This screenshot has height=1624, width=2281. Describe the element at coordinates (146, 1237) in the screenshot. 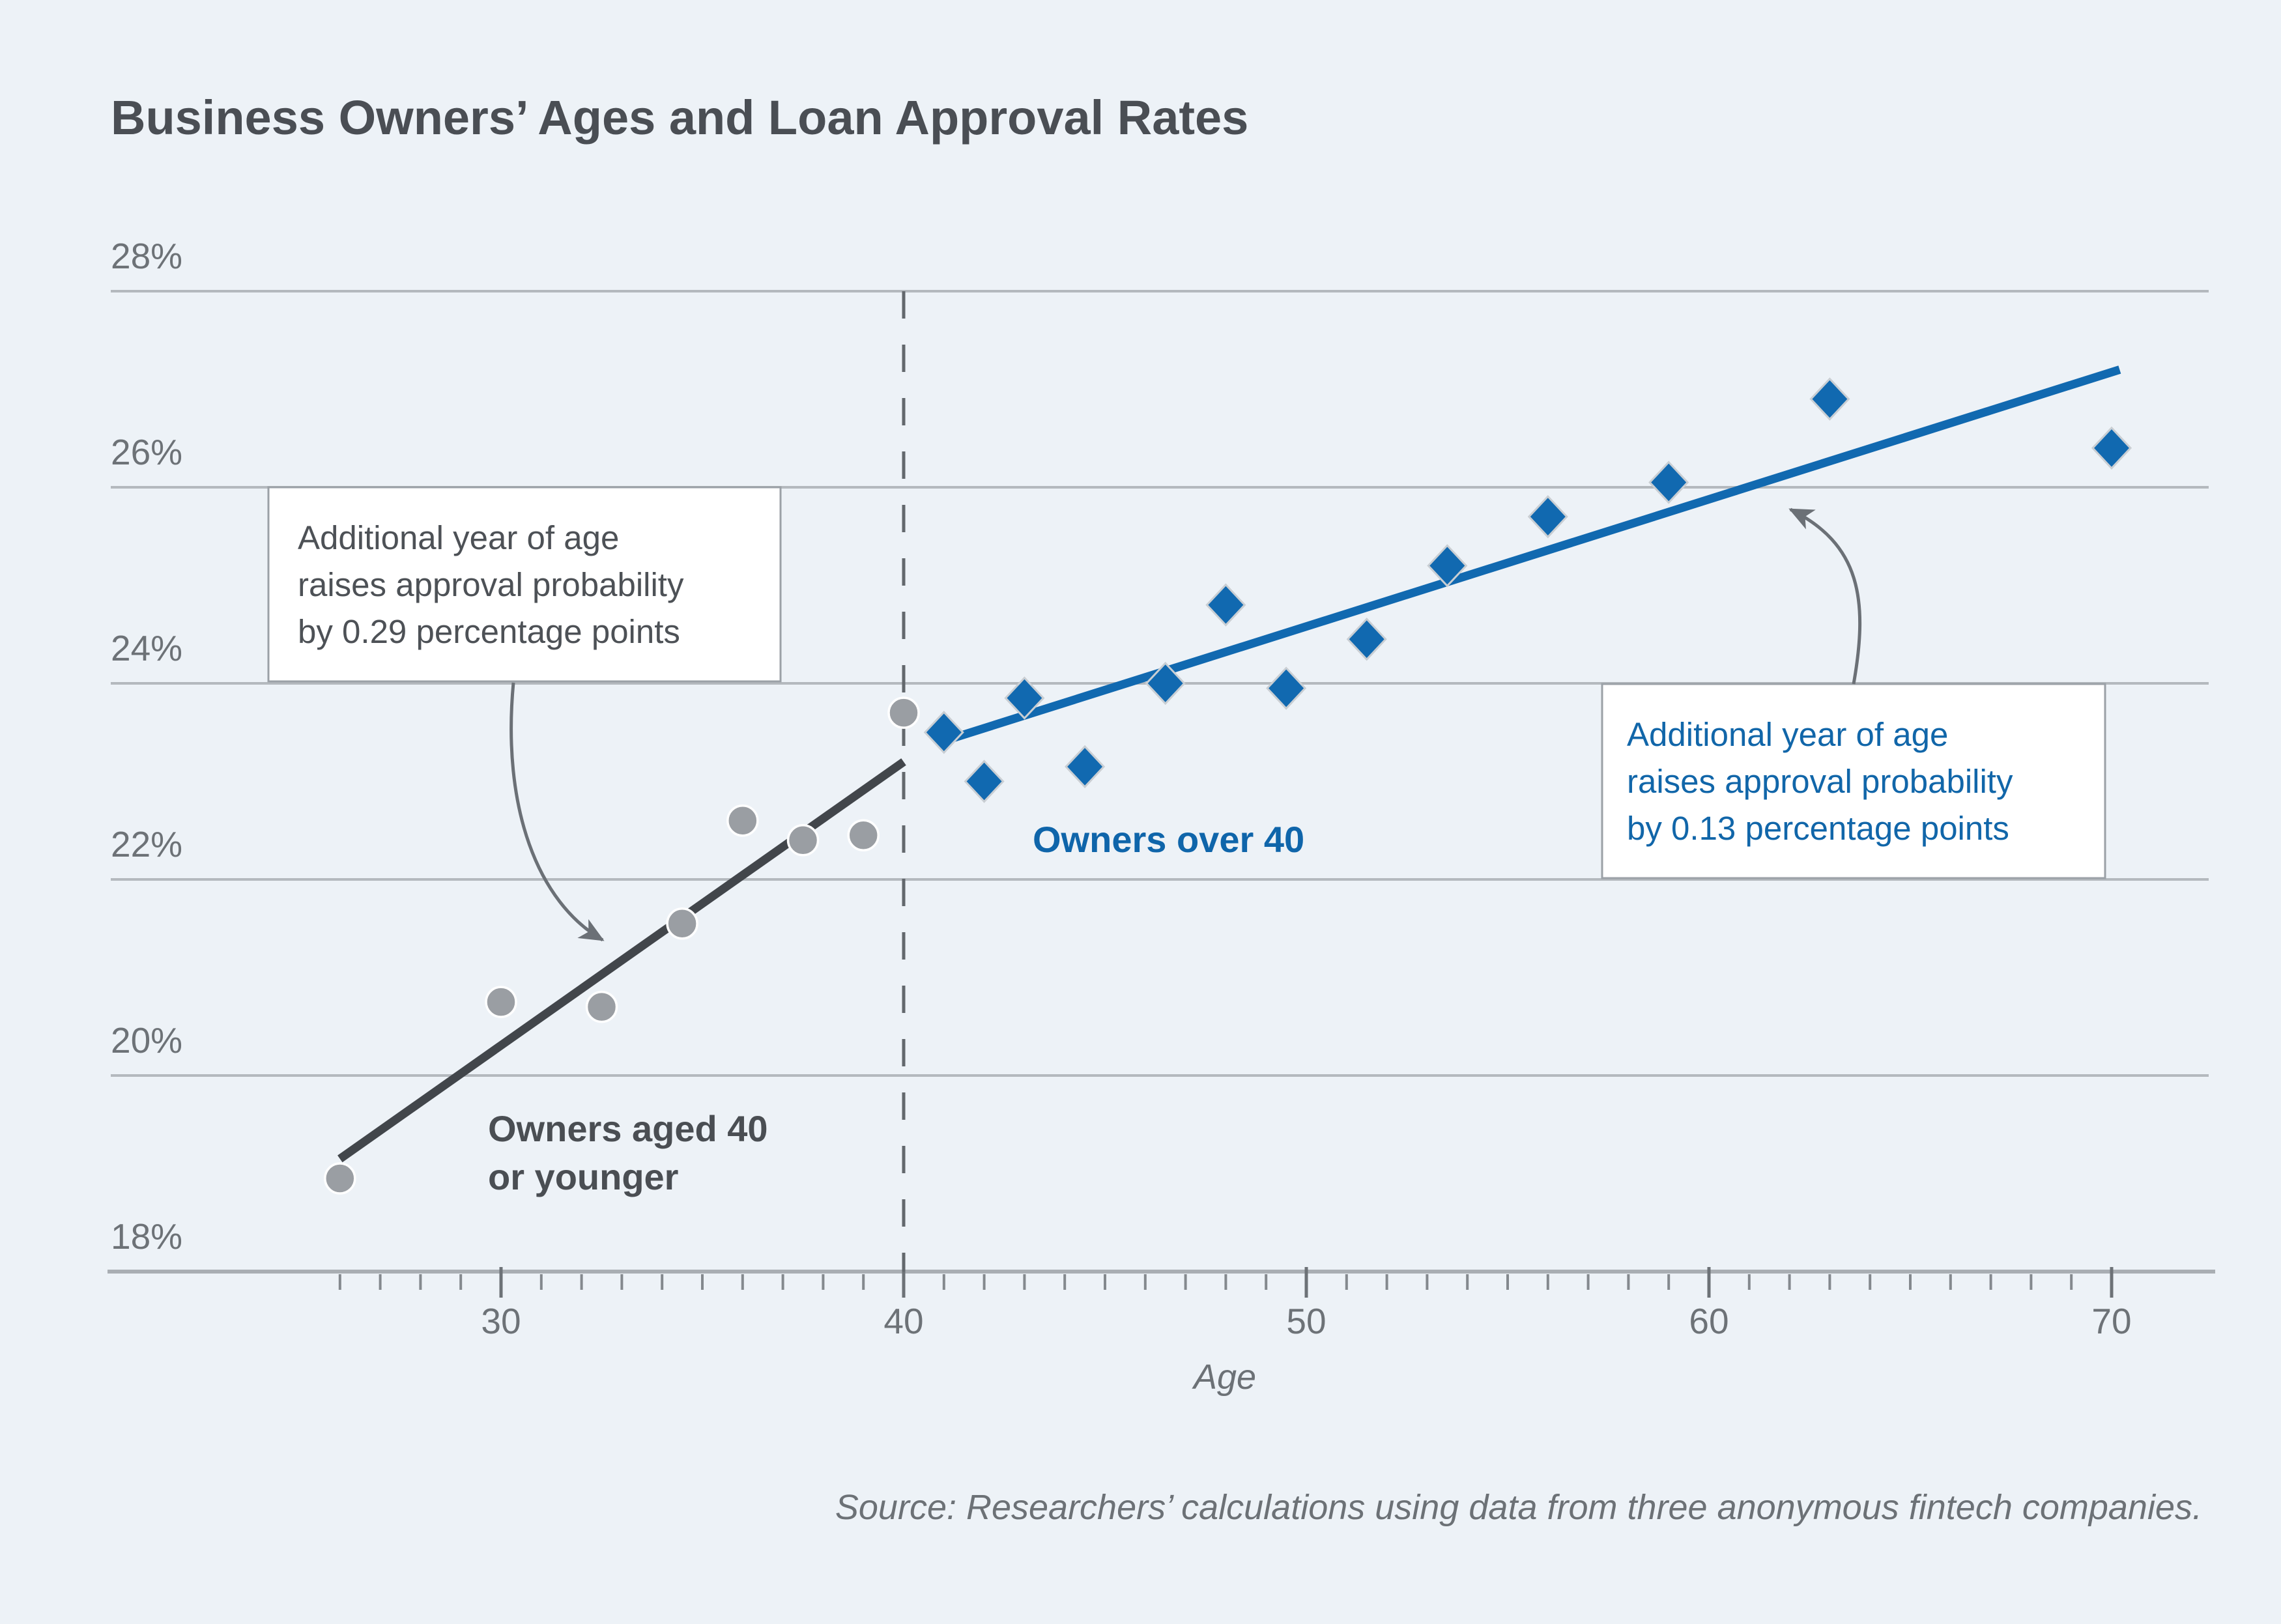

I see `y-tick-label-18: 18%` at that location.